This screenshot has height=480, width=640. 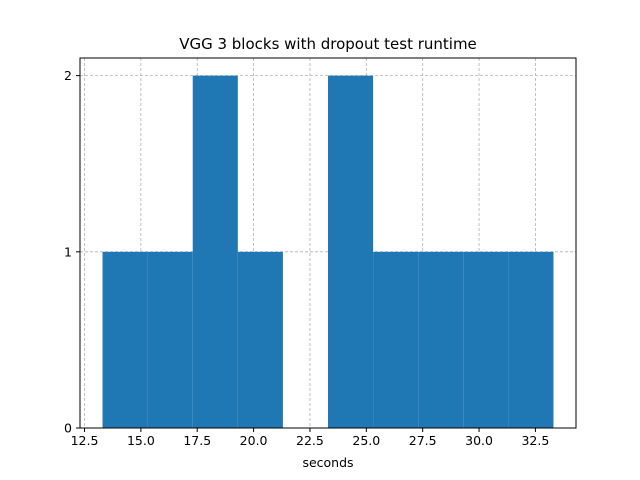 What do you see at coordinates (310, 440) in the screenshot?
I see `x-tick-label: 22.5` at bounding box center [310, 440].